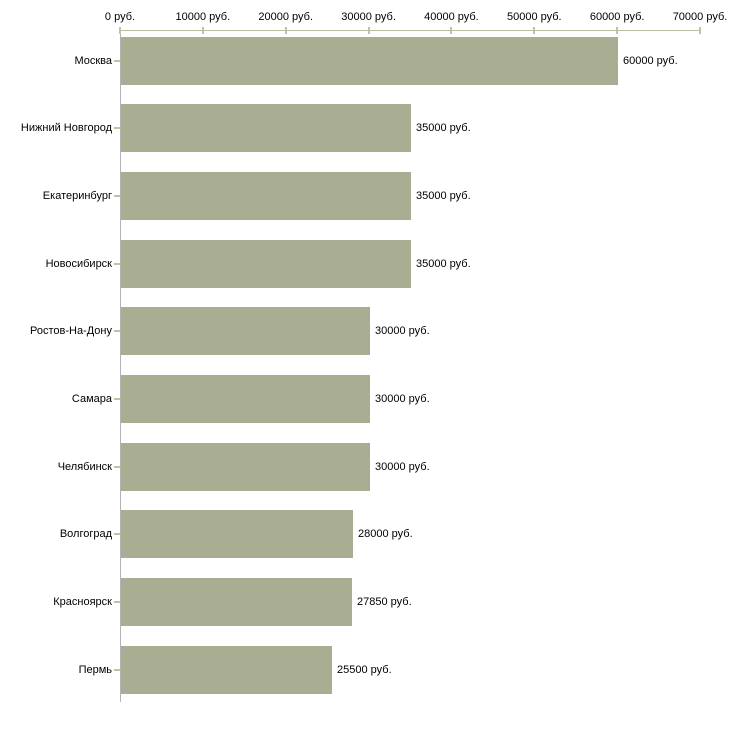 The height and width of the screenshot is (730, 730). Describe the element at coordinates (203, 17) in the screenshot. I see `x-tick-label: 10000 руб.` at that location.